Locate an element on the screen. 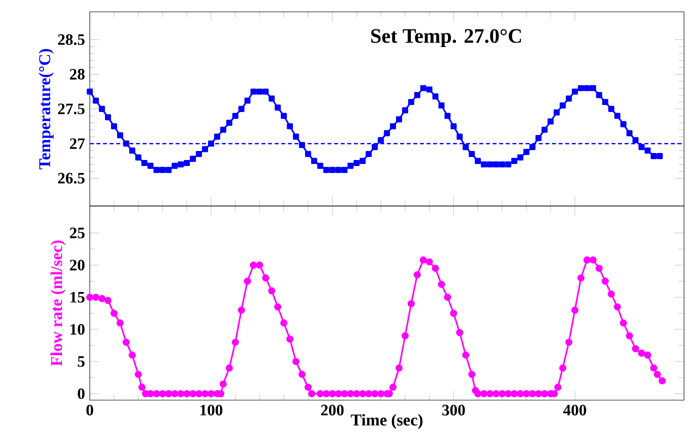 This screenshot has width=687, height=445. x-tick-label: 400 is located at coordinates (574, 410).